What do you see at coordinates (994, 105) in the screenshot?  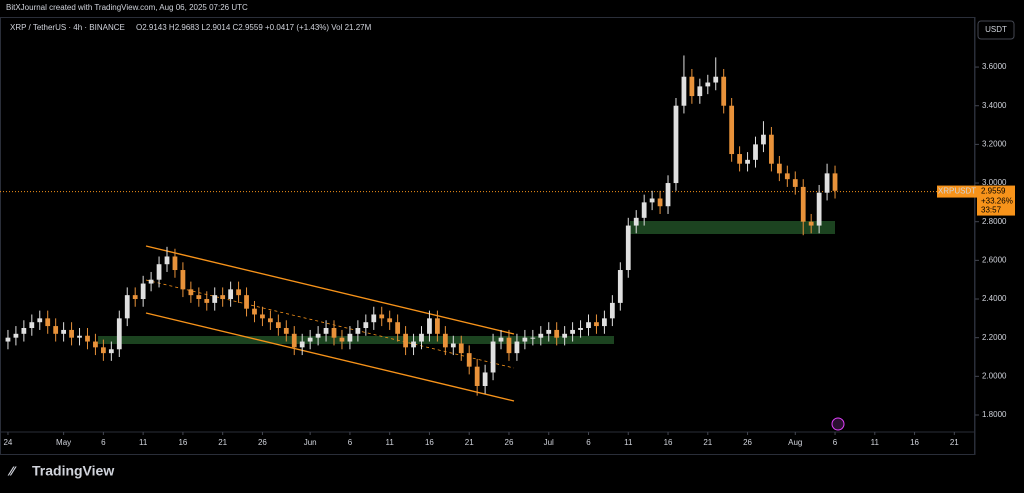 I see `y-tick-label: 3.4000` at bounding box center [994, 105].